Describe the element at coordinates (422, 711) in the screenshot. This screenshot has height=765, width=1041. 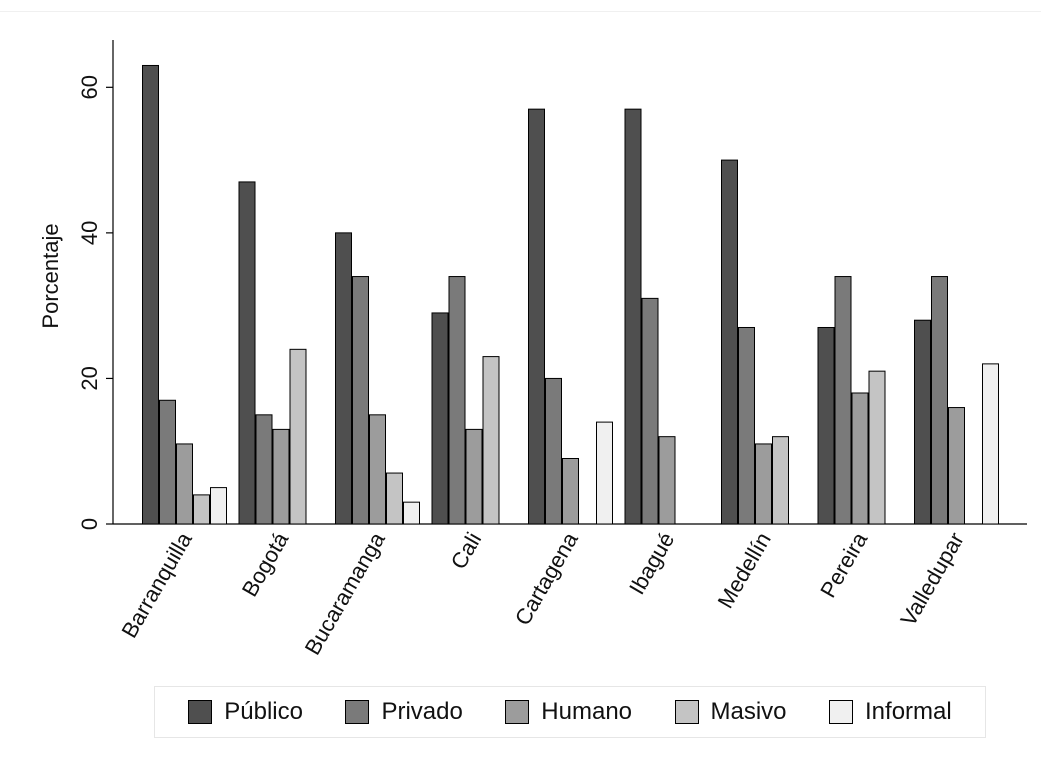
I see `legend-label: Privado` at that location.